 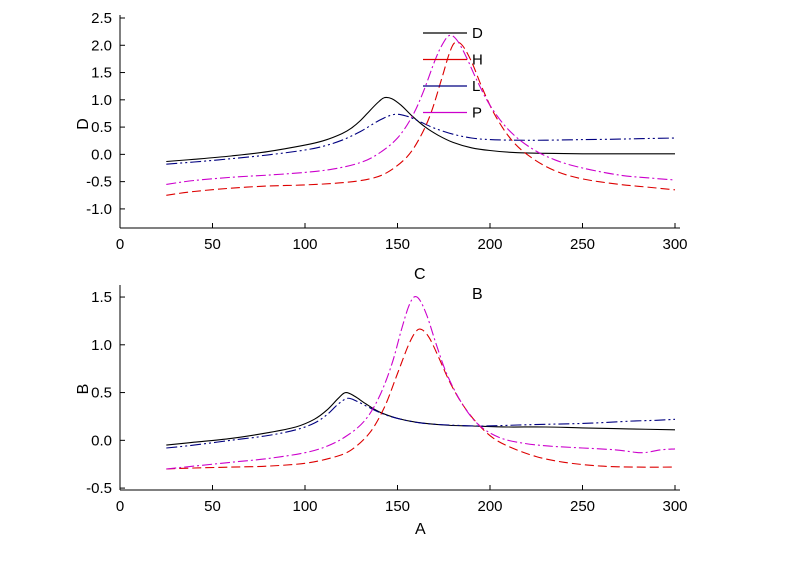 I want to click on annotation-C: C, so click(x=420, y=274).